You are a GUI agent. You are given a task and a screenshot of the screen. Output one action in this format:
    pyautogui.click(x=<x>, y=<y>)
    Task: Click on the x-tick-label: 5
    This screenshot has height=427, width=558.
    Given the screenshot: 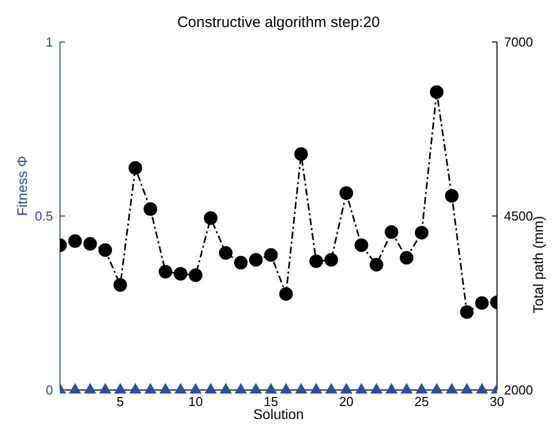 What is the action you would take?
    pyautogui.click(x=120, y=402)
    